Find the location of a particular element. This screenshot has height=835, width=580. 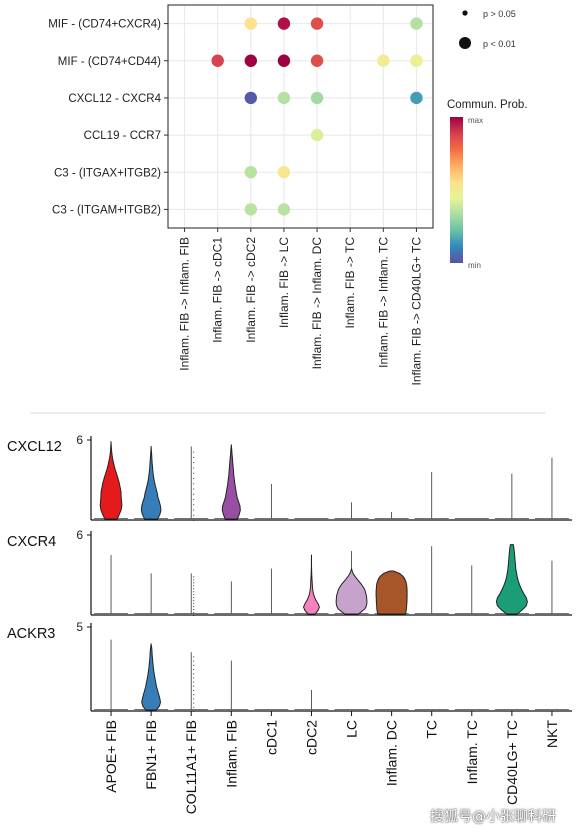

dot-plot-border is located at coordinates (300, 116).